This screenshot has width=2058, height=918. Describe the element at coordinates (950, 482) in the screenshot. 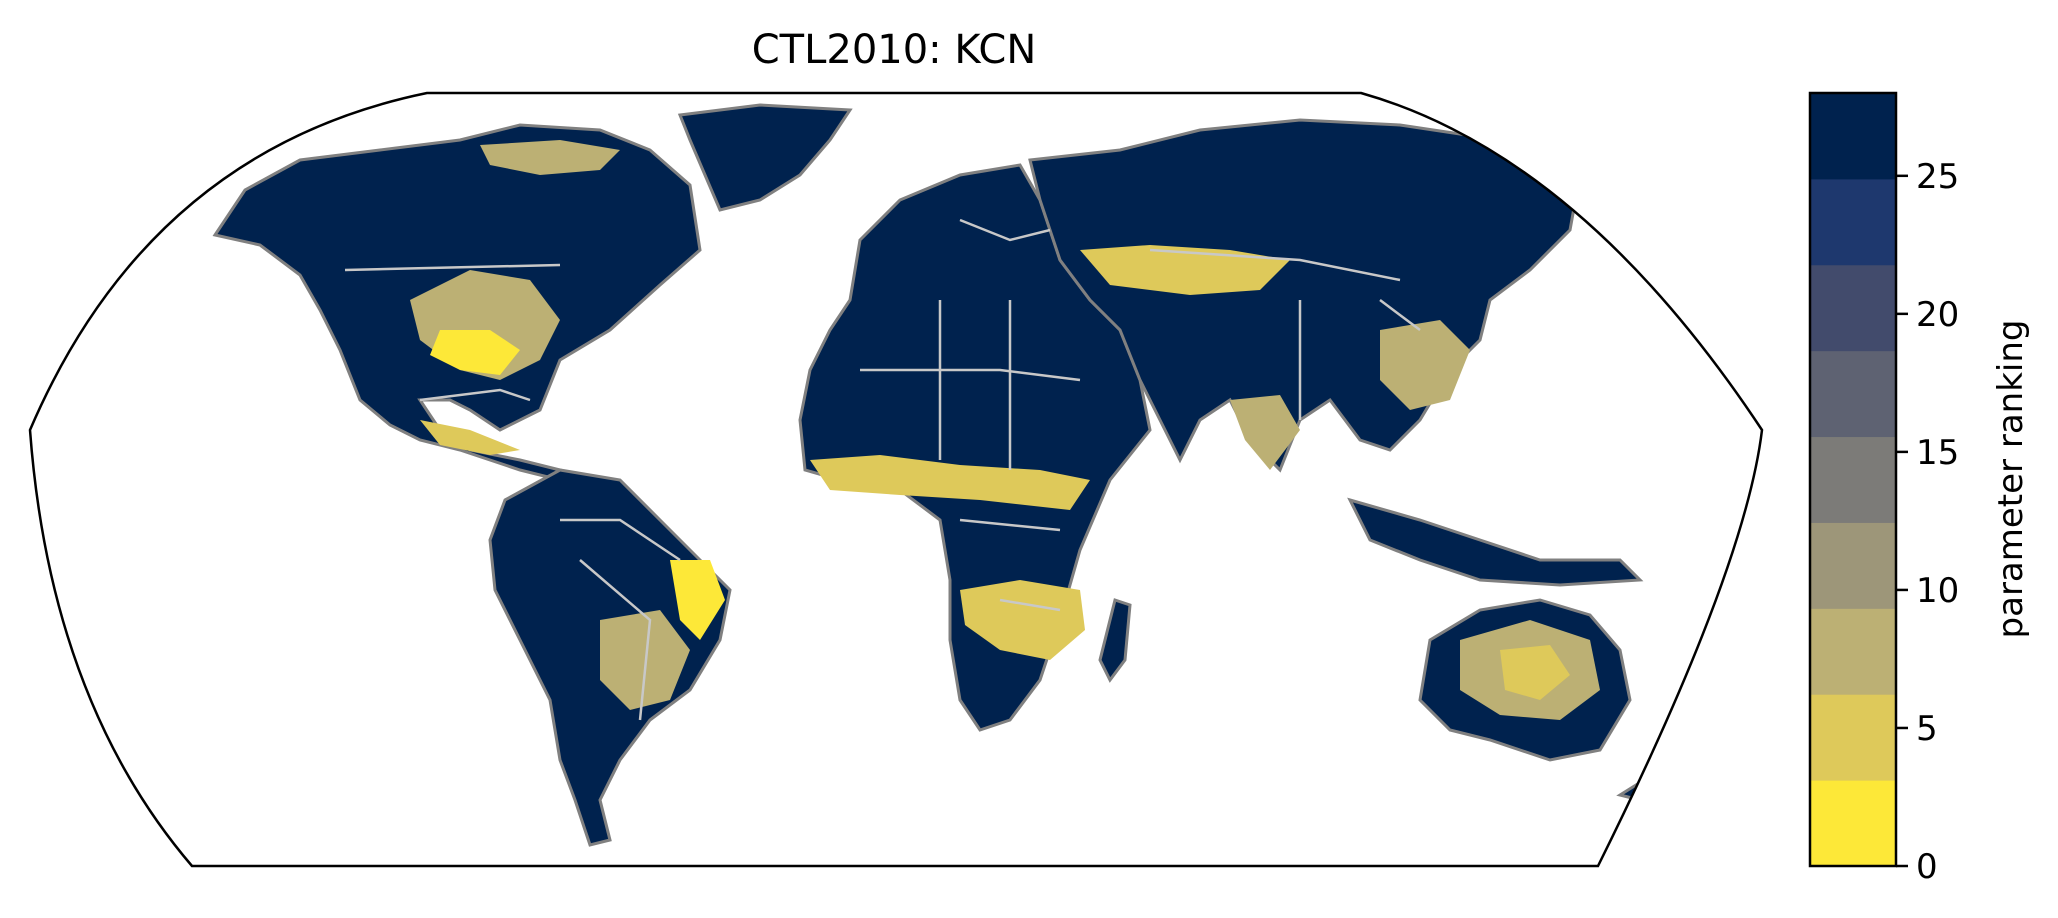

I see `region-sahel` at that location.